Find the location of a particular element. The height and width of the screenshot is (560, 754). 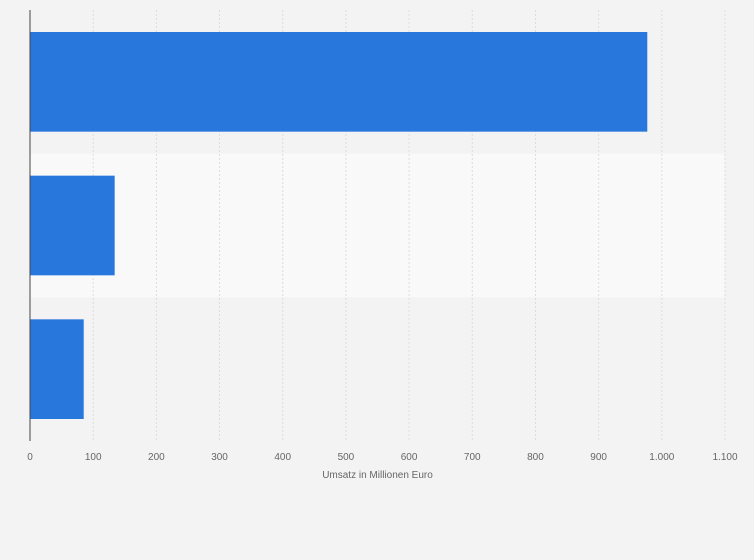

x-tick-label: 500 is located at coordinates (346, 457).